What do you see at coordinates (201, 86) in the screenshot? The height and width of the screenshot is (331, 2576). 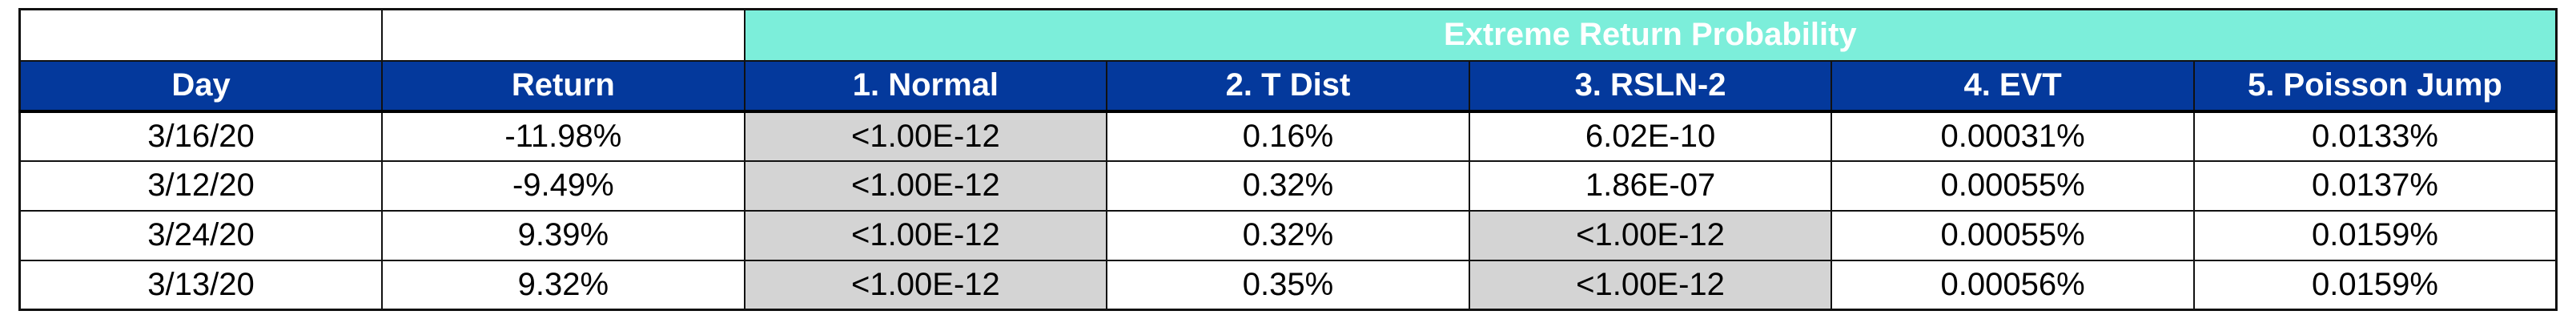 I see `column-header-day: Day` at bounding box center [201, 86].